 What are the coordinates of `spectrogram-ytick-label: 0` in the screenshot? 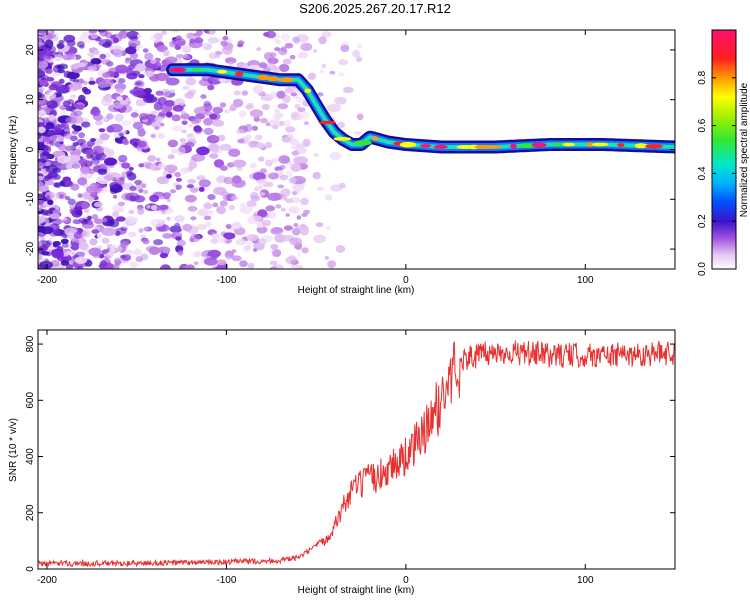 It's located at (30, 149).